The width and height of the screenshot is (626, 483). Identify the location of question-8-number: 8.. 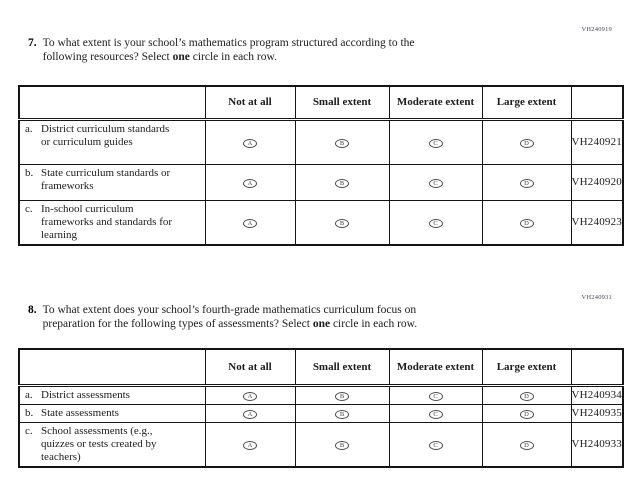
(32, 310).